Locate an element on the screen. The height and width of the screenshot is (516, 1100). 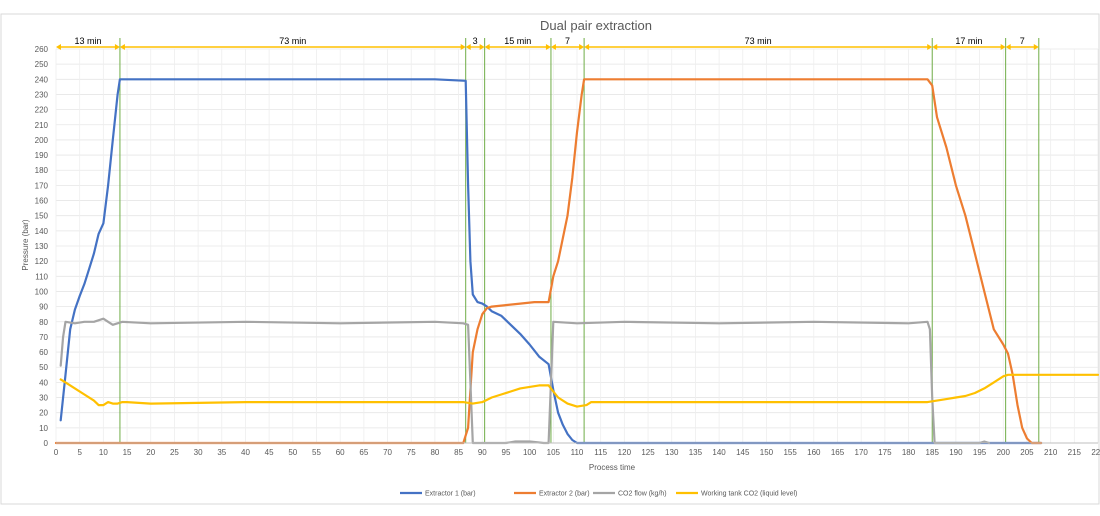
y-tick-label: 120 is located at coordinates (42, 261).